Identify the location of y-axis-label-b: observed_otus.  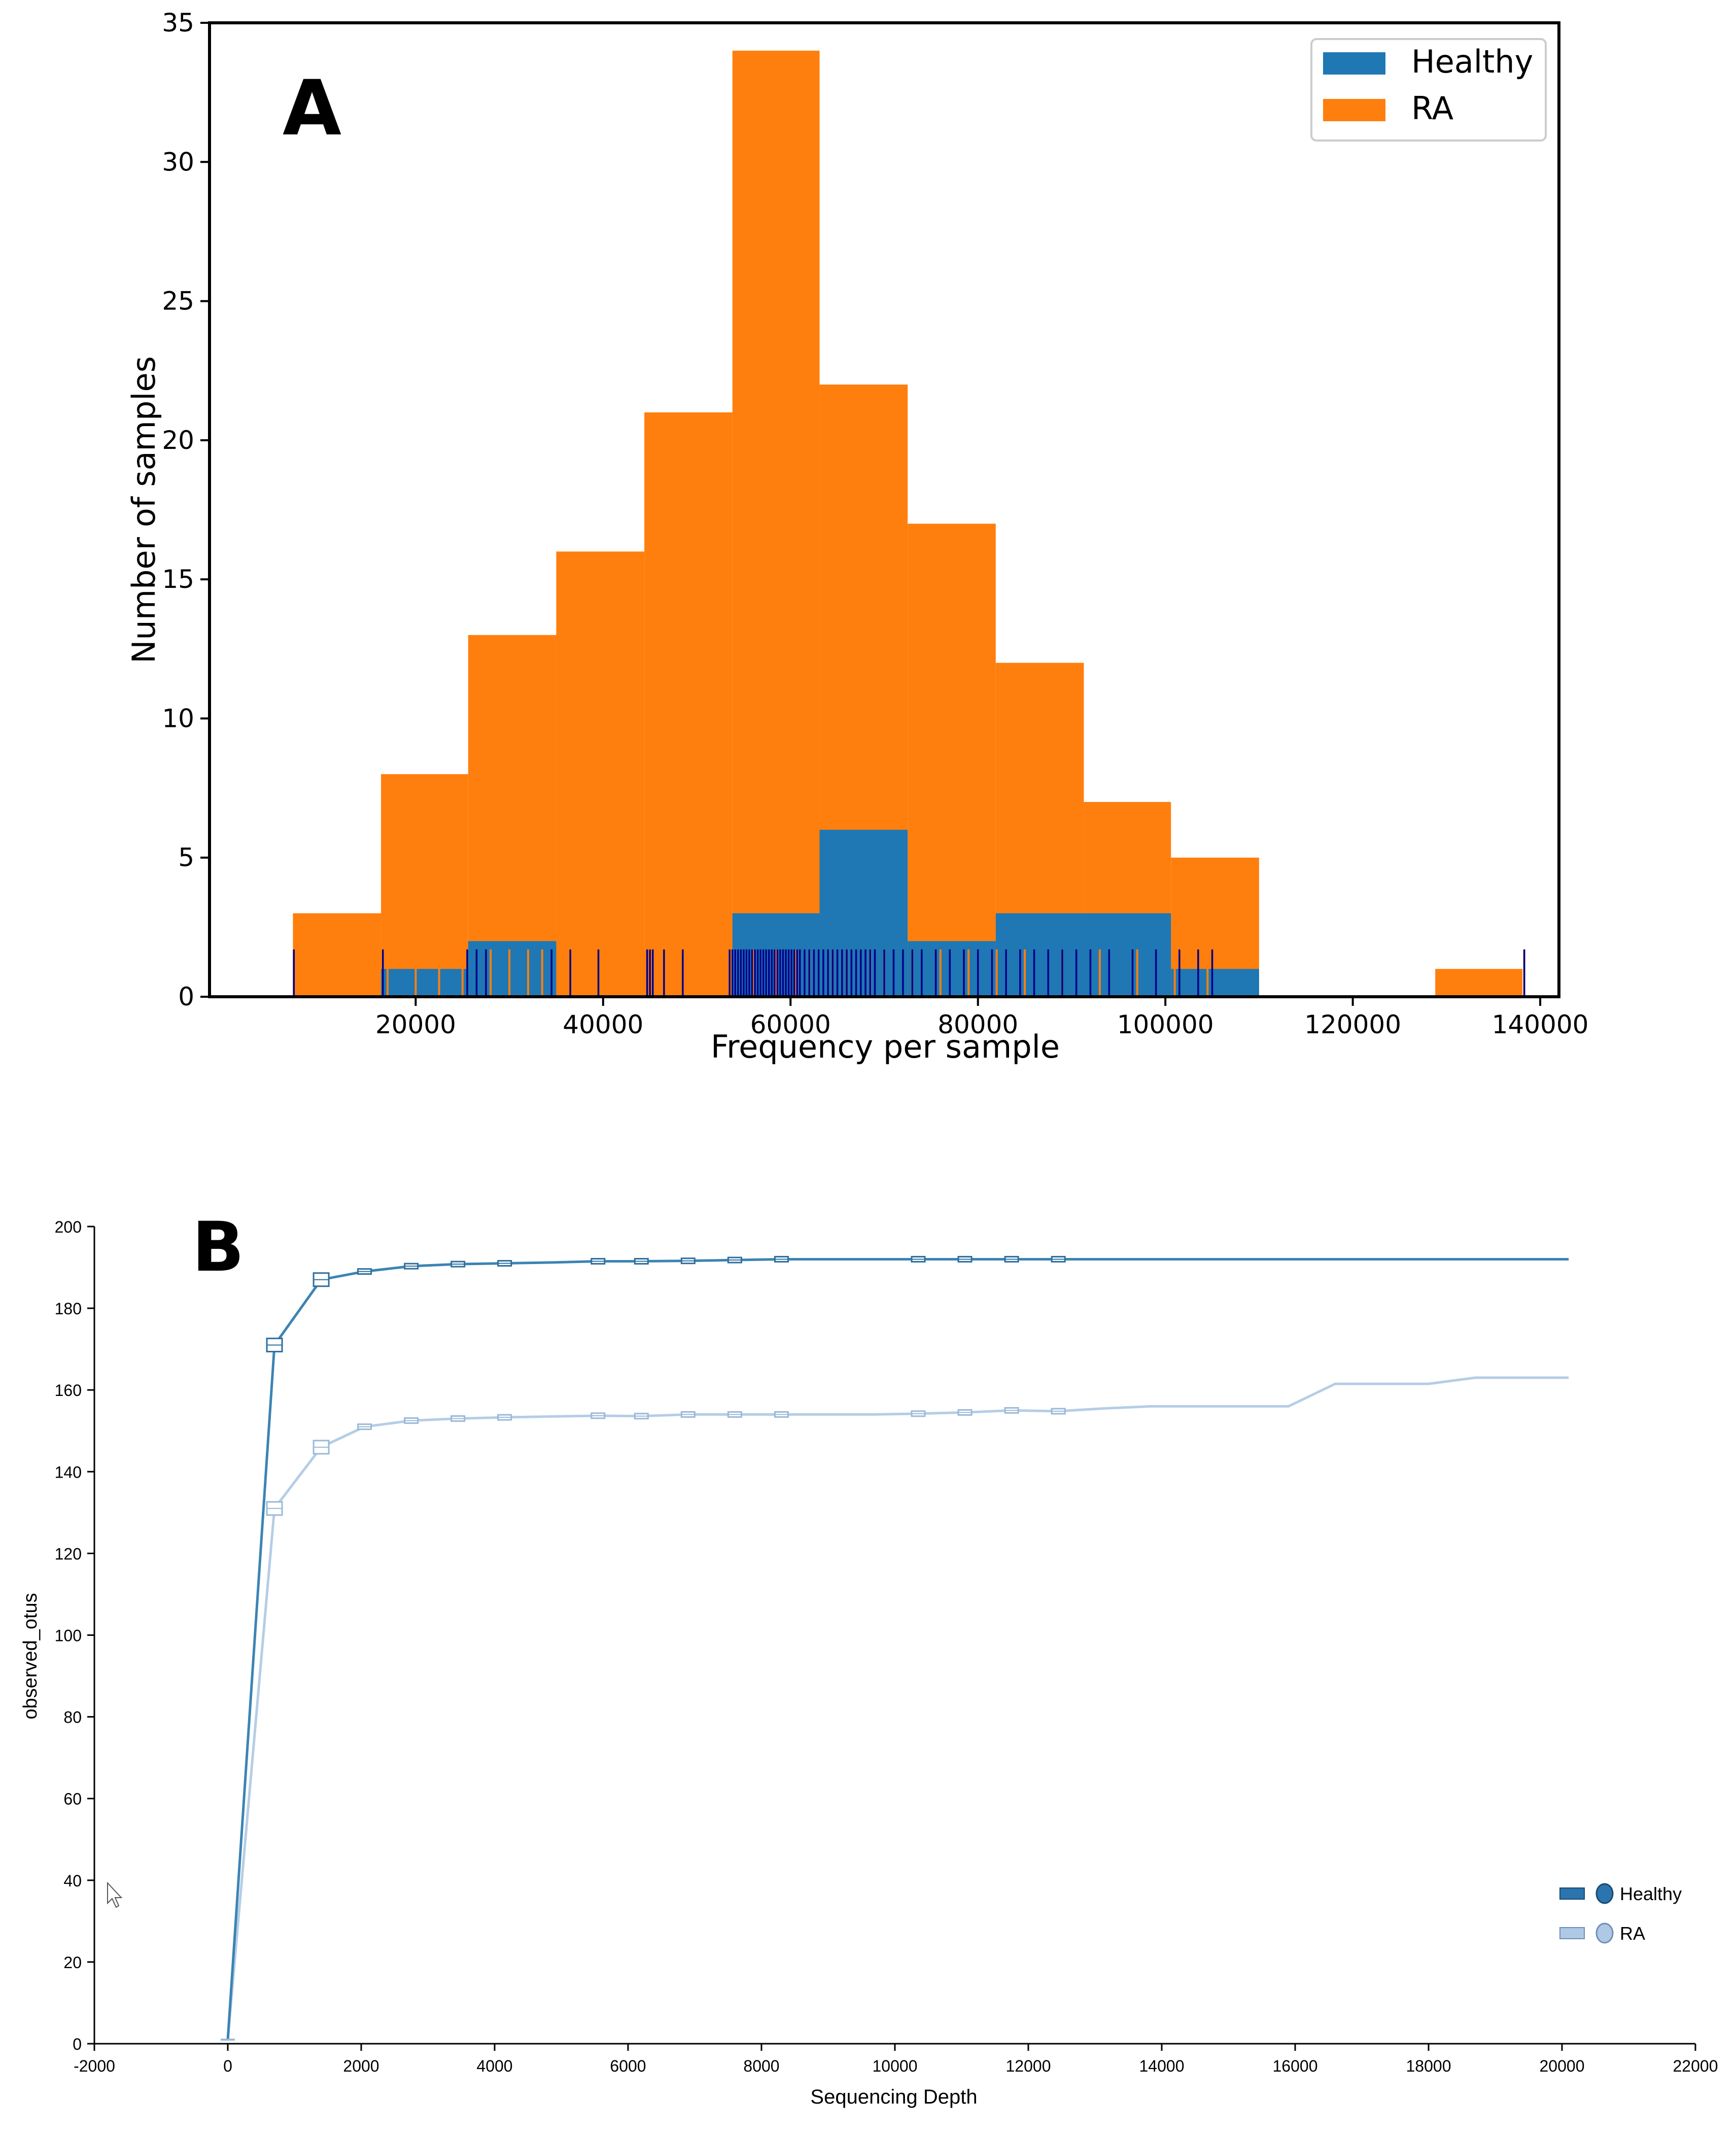
(30, 1656).